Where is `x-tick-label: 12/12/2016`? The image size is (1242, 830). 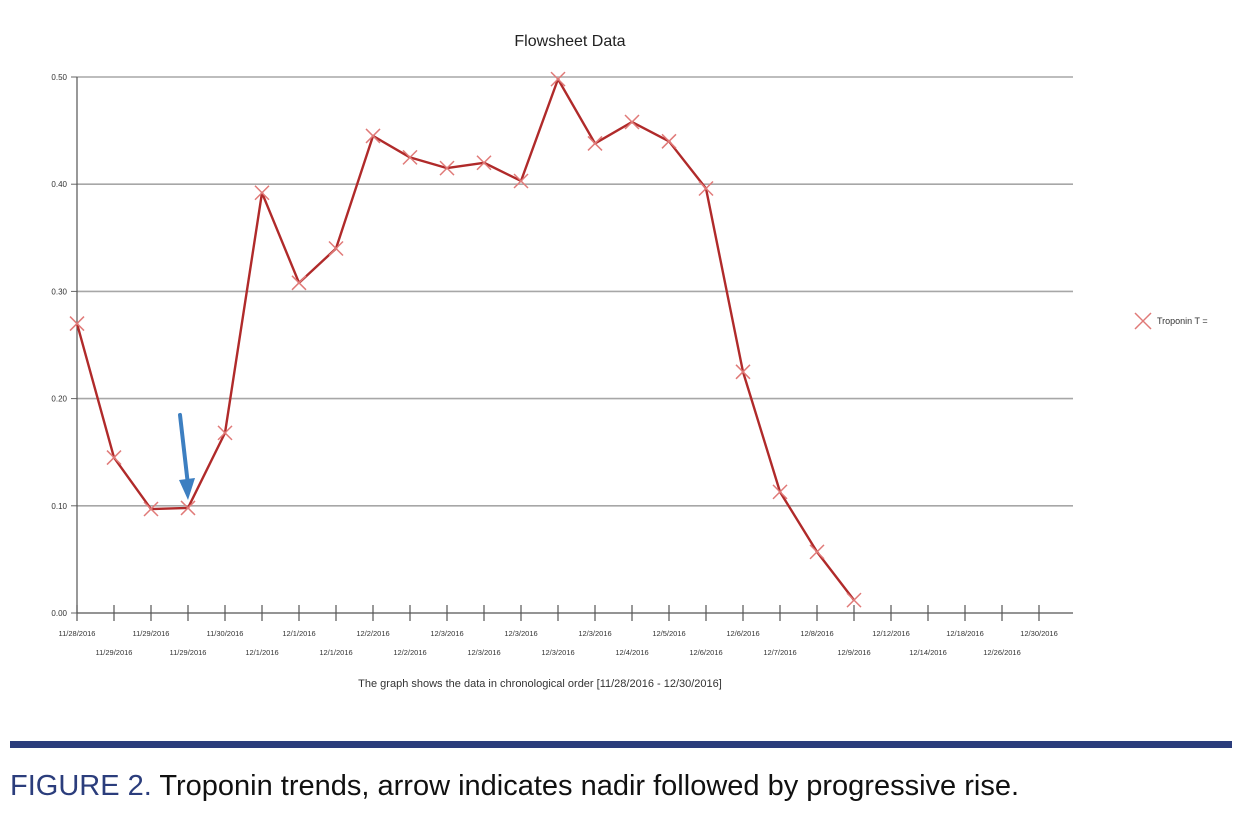 x-tick-label: 12/12/2016 is located at coordinates (891, 633).